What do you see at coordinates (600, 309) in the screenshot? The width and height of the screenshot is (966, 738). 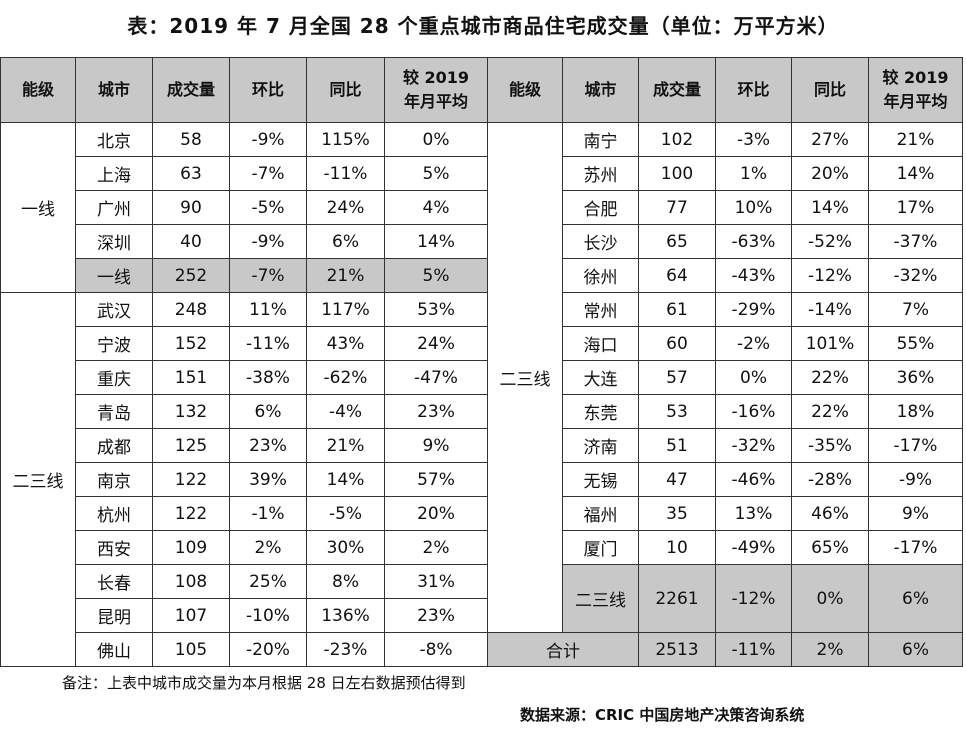 I see `right-city-cell: 常州` at bounding box center [600, 309].